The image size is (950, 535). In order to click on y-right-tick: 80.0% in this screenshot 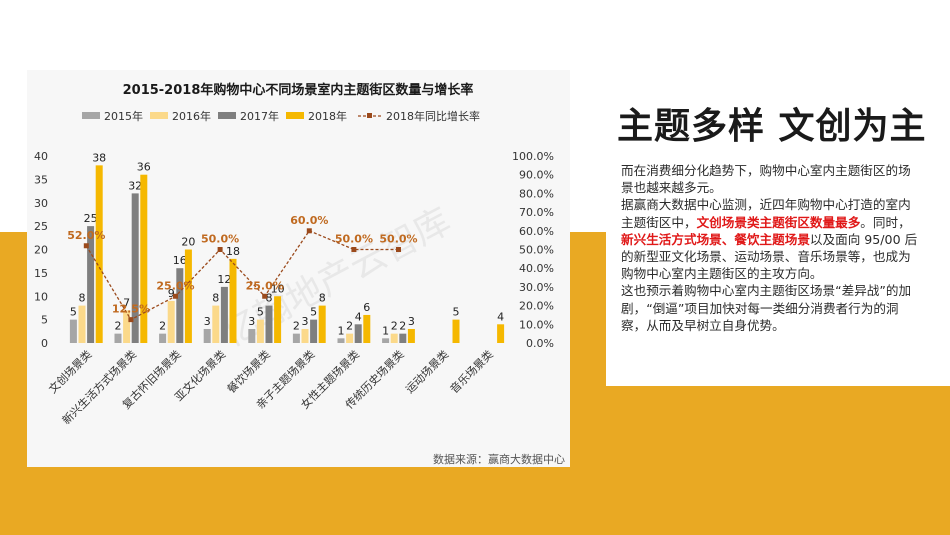, I will do `click(536, 193)`.